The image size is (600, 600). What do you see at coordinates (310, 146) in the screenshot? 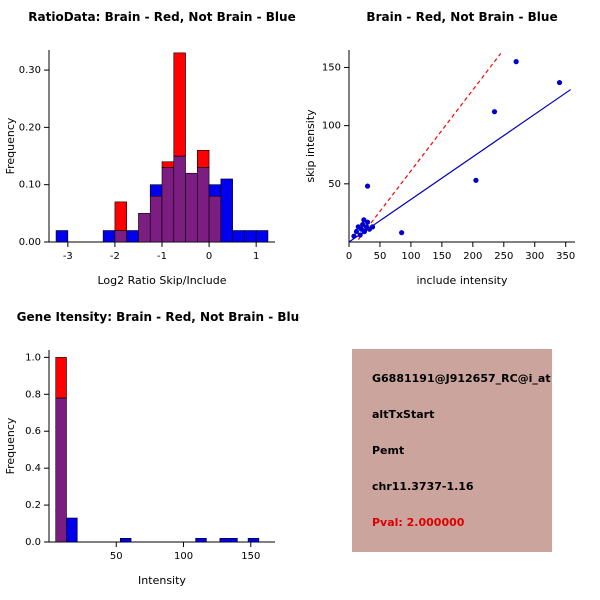
I see `y-axis-label: skip intensity` at bounding box center [310, 146].